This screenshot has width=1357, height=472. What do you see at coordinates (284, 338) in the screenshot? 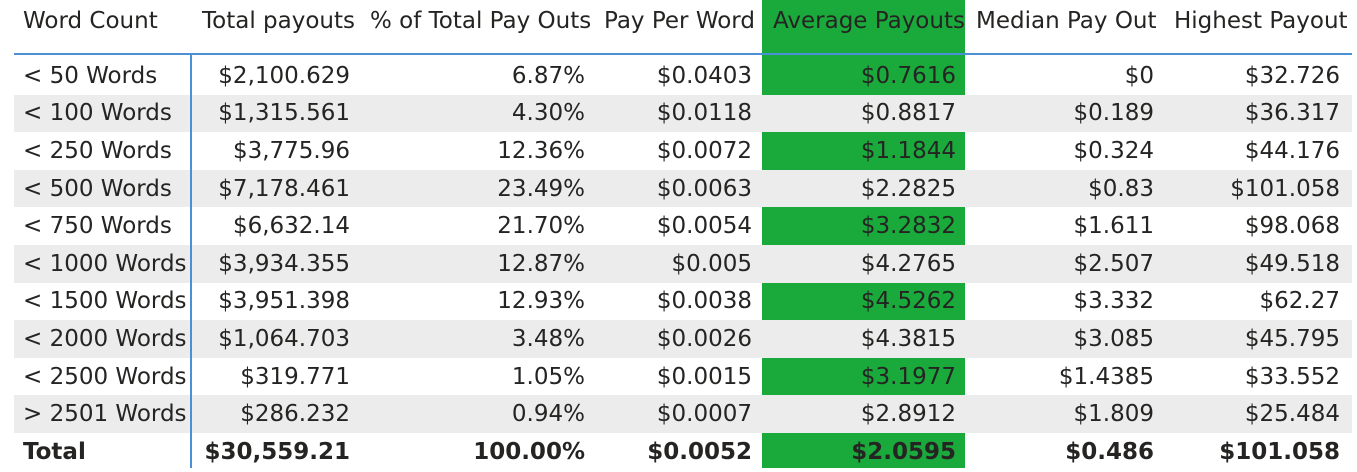
I see `table-cell: $1,064.703` at bounding box center [284, 338].